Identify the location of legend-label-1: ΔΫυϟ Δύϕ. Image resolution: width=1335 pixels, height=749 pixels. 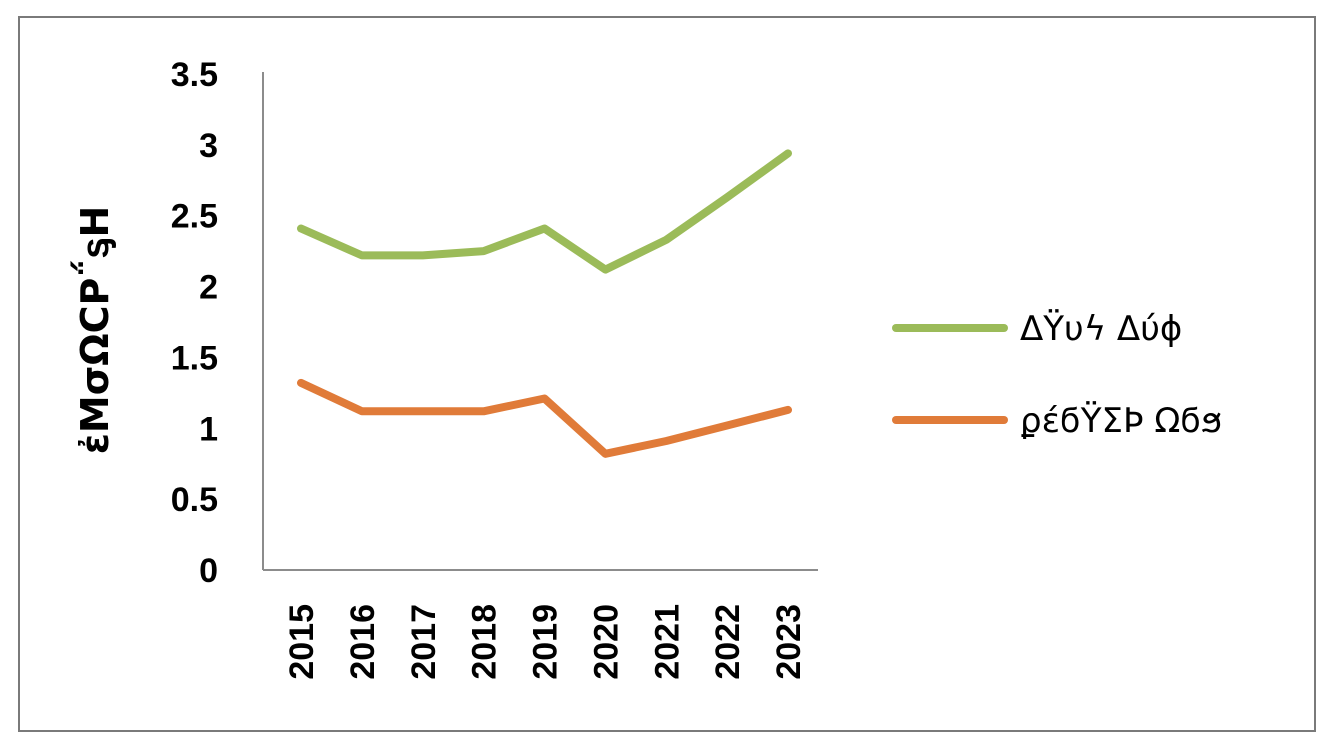
(1101, 329).